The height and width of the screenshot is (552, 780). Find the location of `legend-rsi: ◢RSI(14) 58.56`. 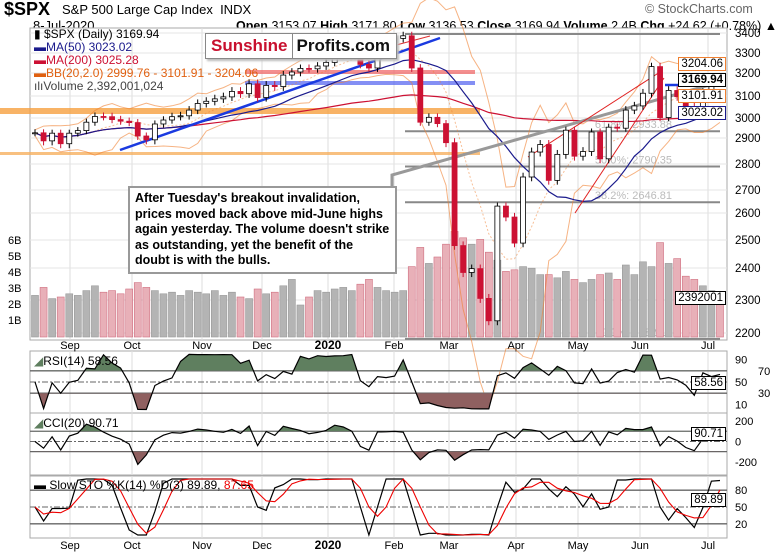

legend-rsi: ◢RSI(14) 58.56 is located at coordinates (76, 361).